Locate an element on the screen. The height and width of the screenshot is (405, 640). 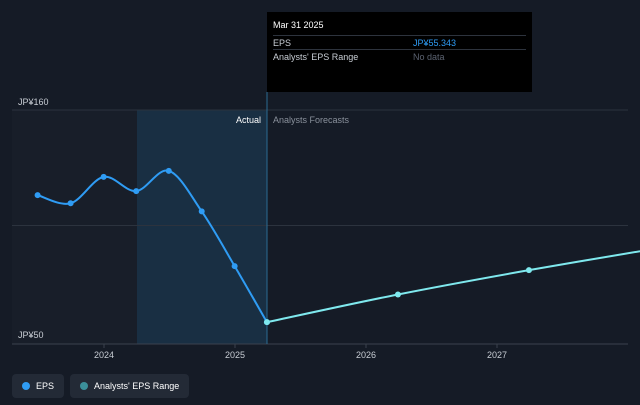
legend-range-button: Analysts' EPS Range is located at coordinates (130, 386).